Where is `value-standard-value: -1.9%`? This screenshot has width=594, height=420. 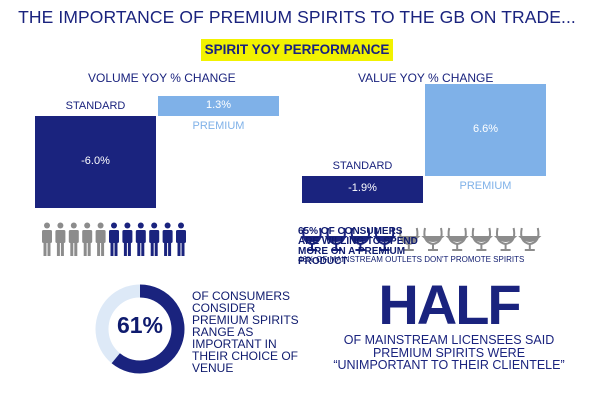
value-standard-value: -1.9% is located at coordinates (362, 188).